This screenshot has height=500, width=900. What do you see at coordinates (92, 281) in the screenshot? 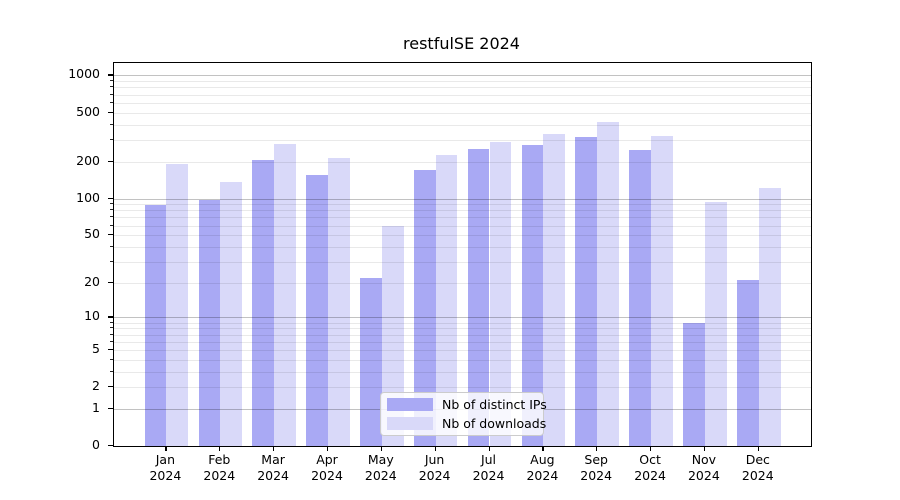
I see `y-tick-label: 20` at bounding box center [92, 281].